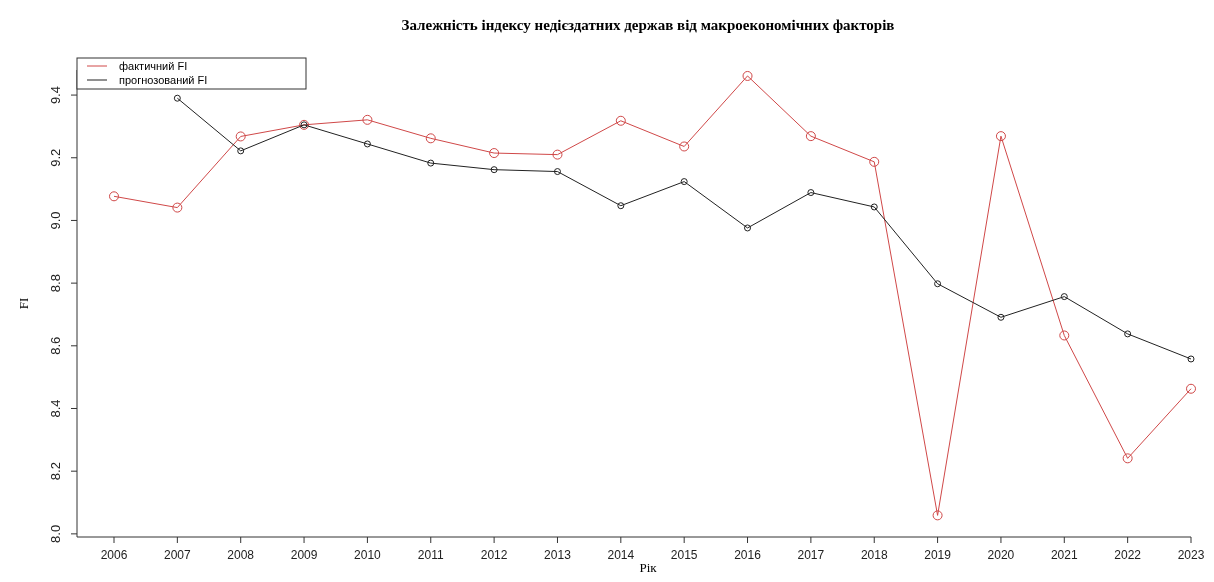 The width and height of the screenshot is (1214, 582). I want to click on y-tick-label: 8.2, so click(55, 471).